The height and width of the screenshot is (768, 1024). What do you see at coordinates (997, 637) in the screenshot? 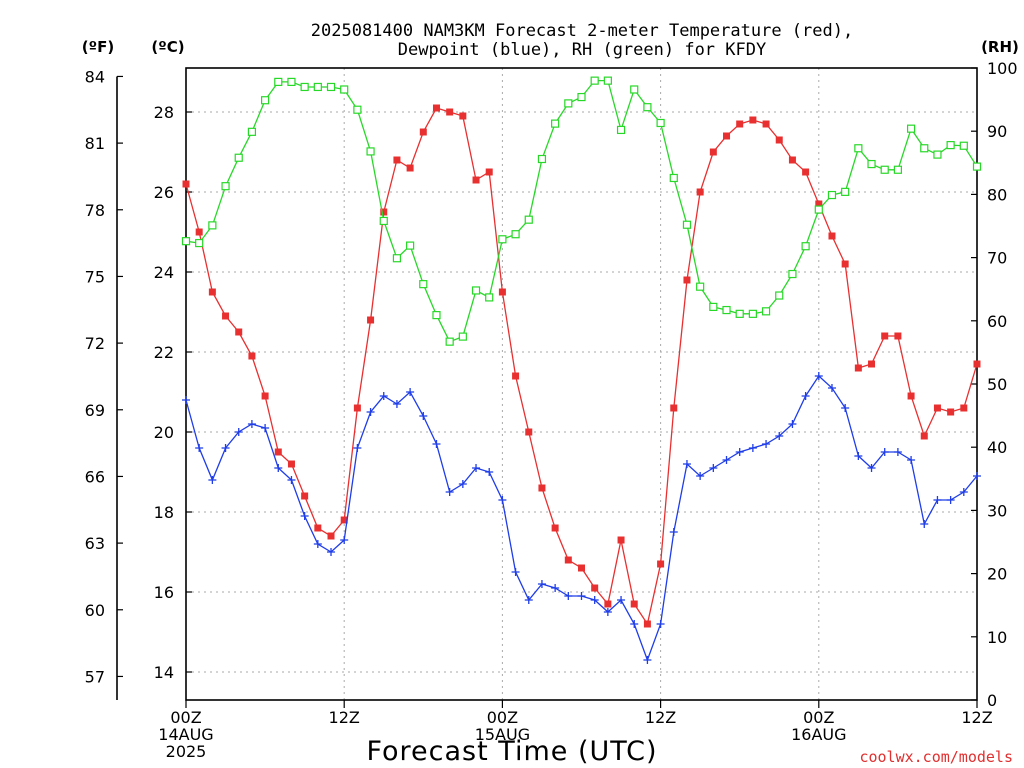
I see `rh-tick-label: 10` at bounding box center [997, 637].